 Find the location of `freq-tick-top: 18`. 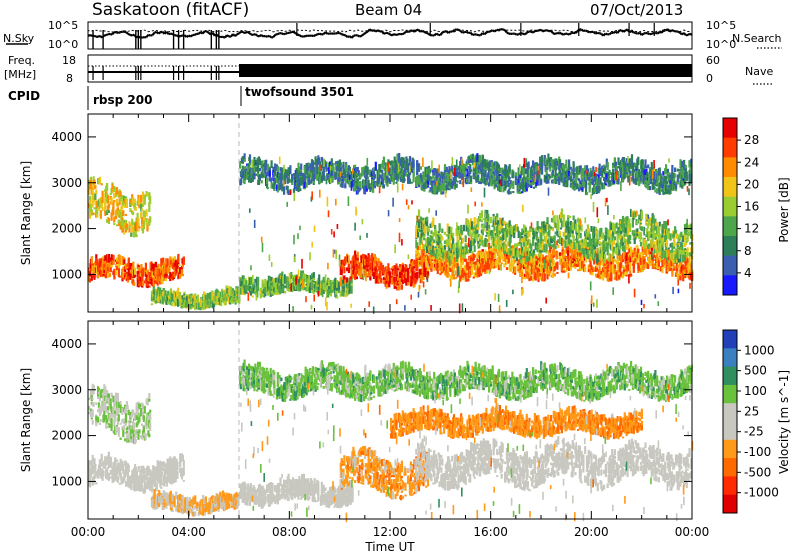

freq-tick-top: 18 is located at coordinates (69, 60).